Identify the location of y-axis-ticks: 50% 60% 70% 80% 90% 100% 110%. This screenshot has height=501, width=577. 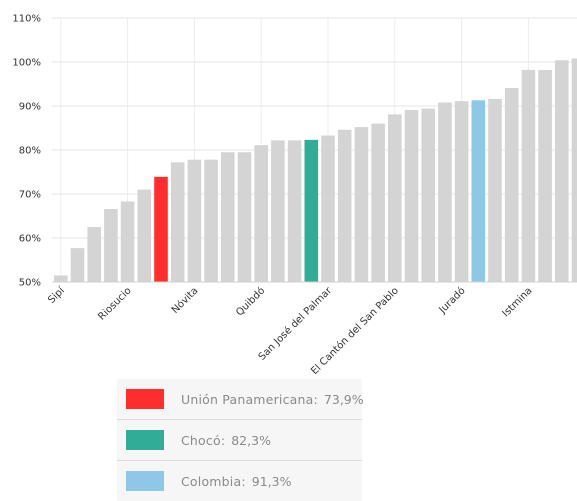
(26, 151).